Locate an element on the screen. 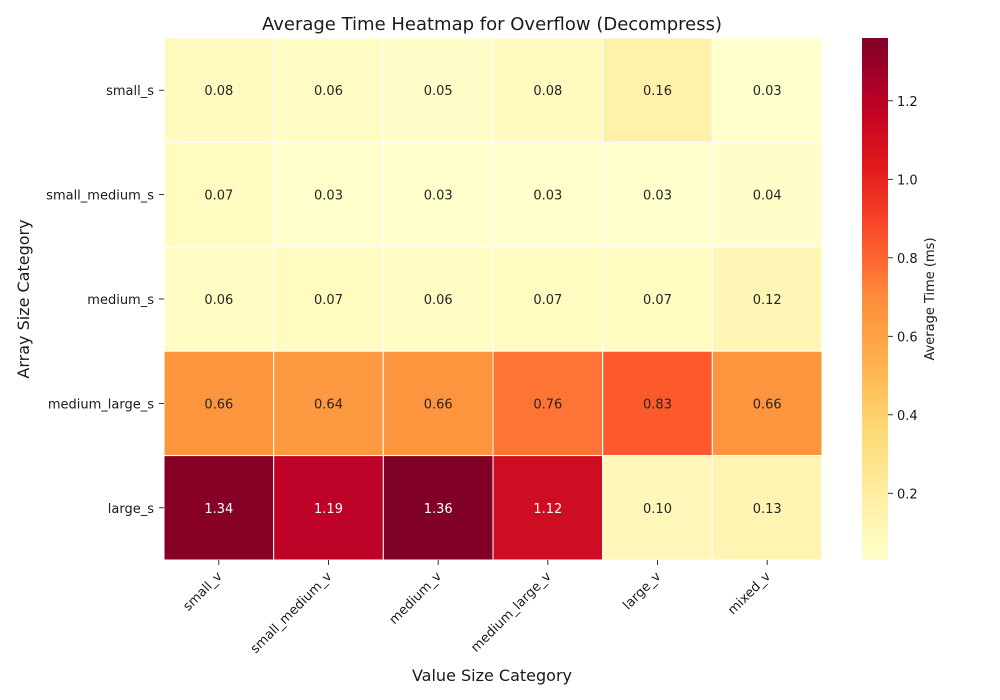 Image resolution: width=1000 pixels, height=700 pixels. cell-value-label: 0.12 is located at coordinates (767, 300).